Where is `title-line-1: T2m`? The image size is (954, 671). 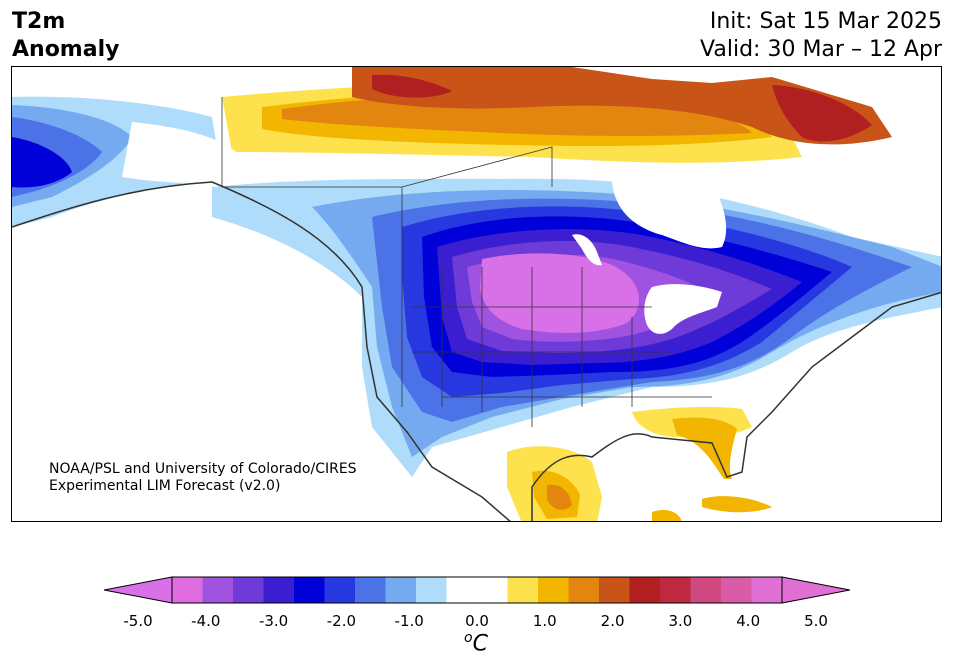 title-line-1: T2m is located at coordinates (39, 21).